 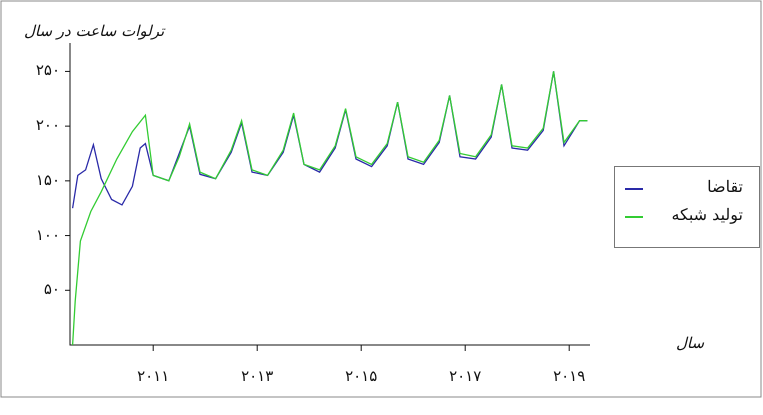 I want to click on y-tick-label: ۲۵۰, so click(x=47, y=70).